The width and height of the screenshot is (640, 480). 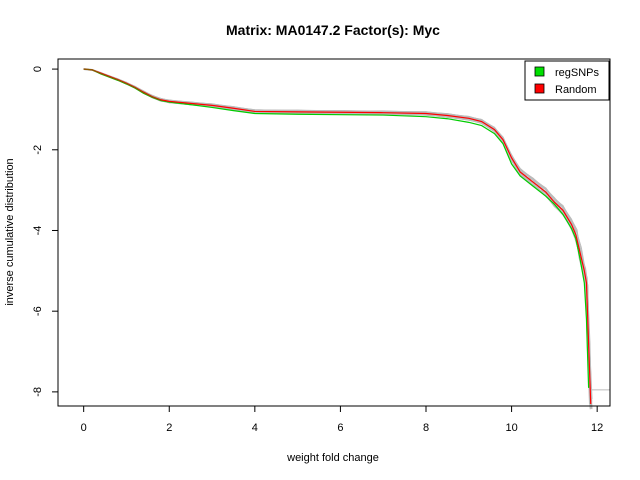 I want to click on legend-label-regsnps: regSNPs, so click(x=577, y=73).